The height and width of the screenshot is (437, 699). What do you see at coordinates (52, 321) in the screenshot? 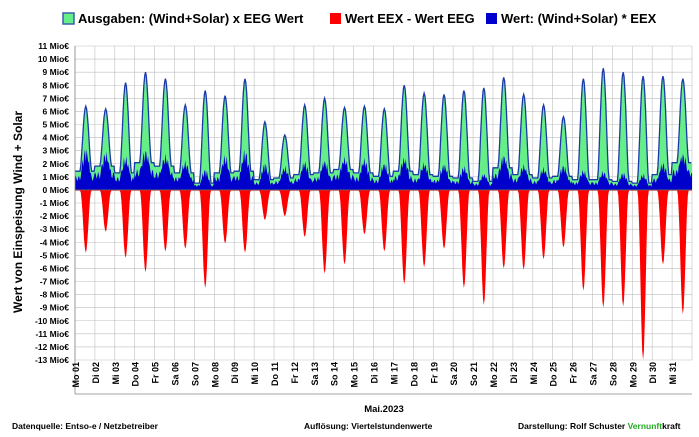
I see `y-tick-label: -10 Mio€` at bounding box center [52, 321].